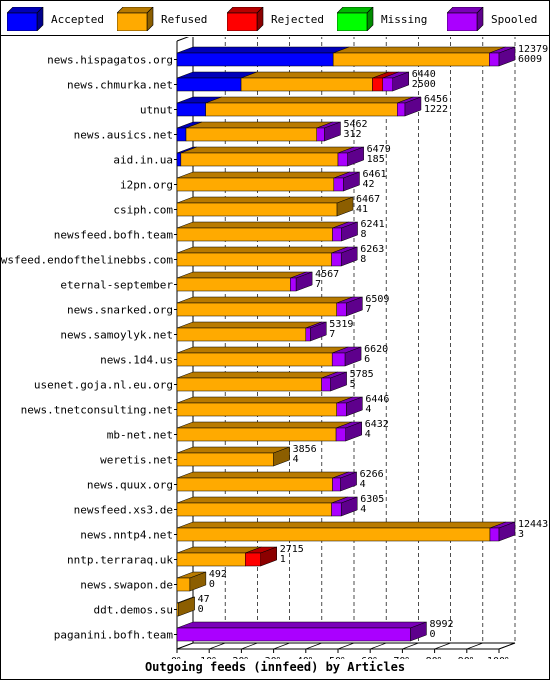 The height and width of the screenshot is (680, 550). Describe the element at coordinates (114, 635) in the screenshot. I see `category-label: paganini.bofh.team` at that location.